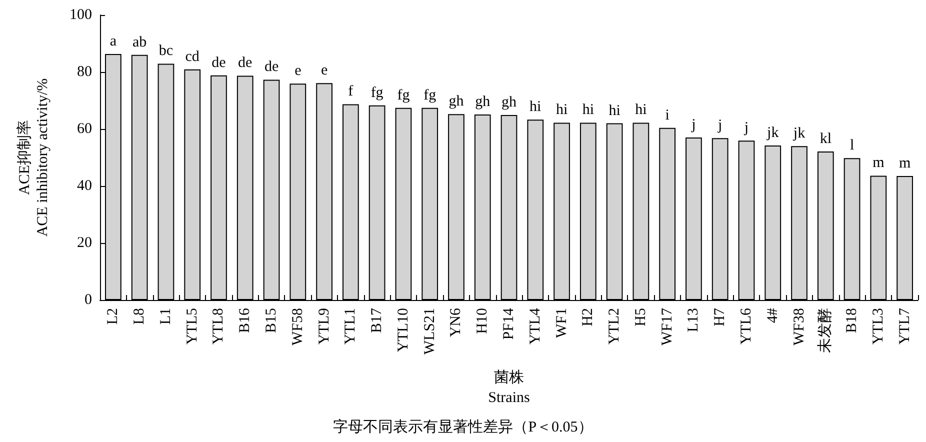  Describe the element at coordinates (88, 300) in the screenshot. I see `y-tick-label: 0` at that location.